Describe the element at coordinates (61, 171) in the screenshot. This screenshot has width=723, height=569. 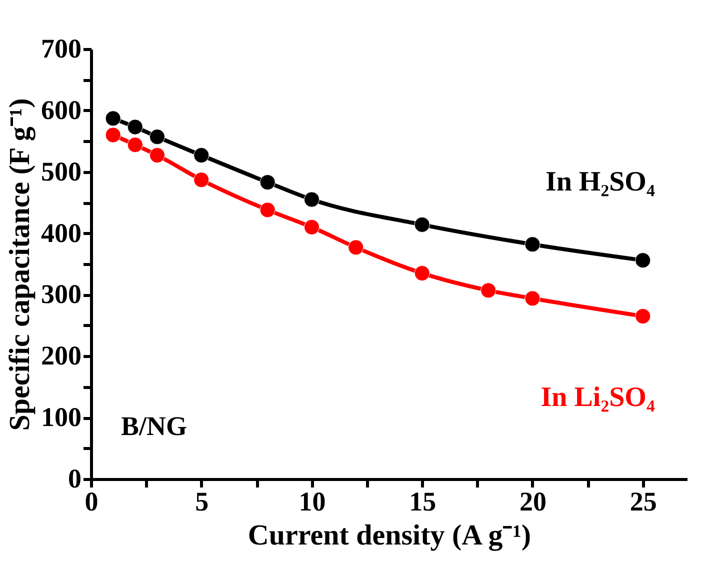
I see `y-tick-label: 500` at that location.